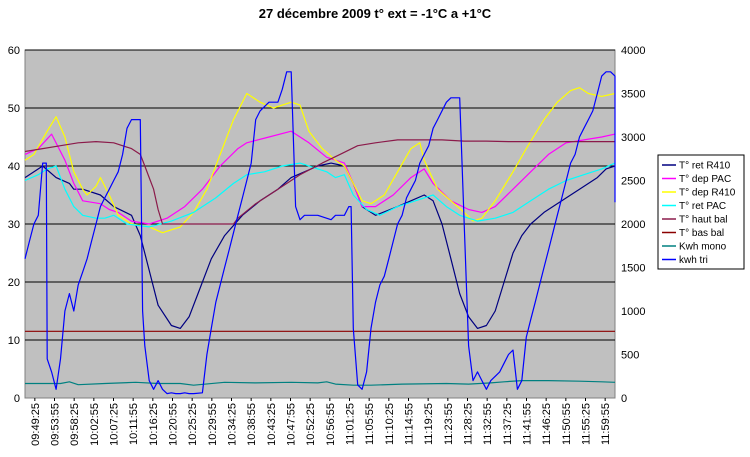 This screenshot has width=750, height=457. What do you see at coordinates (14, 109) in the screenshot?
I see `y-left-tick-label: 50` at bounding box center [14, 109].